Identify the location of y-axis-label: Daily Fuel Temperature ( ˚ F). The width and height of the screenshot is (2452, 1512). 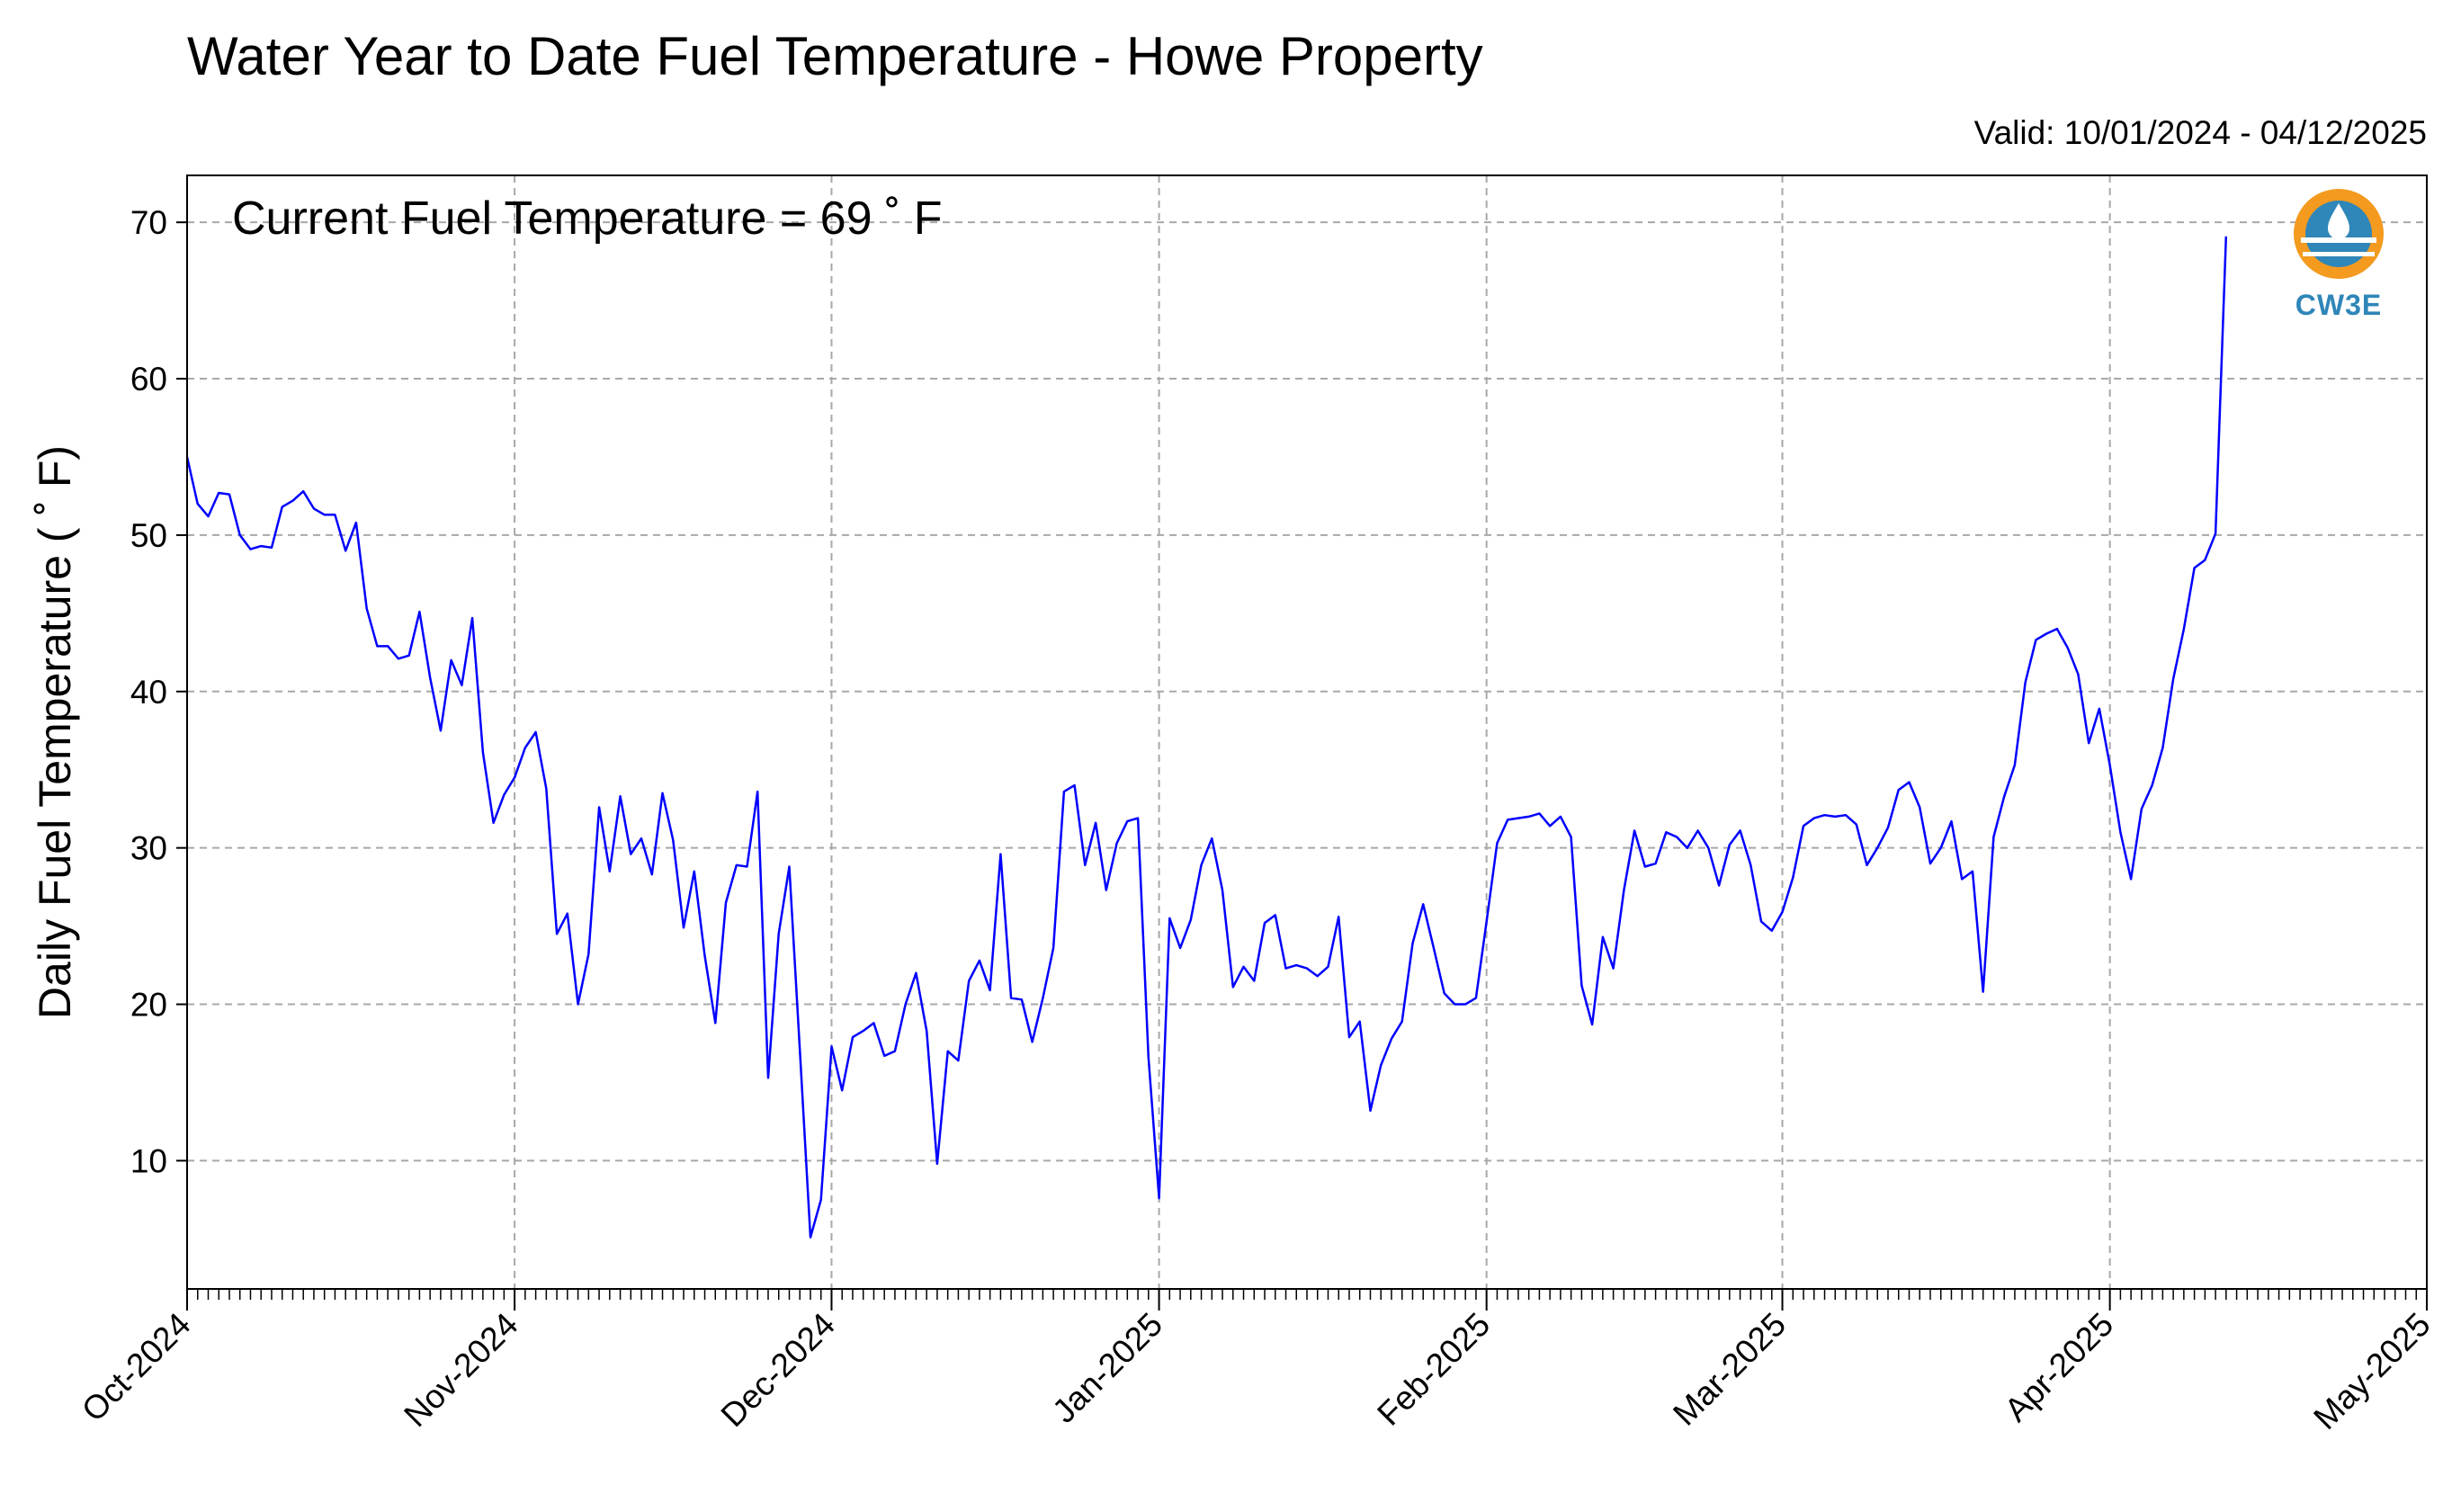
(55, 732).